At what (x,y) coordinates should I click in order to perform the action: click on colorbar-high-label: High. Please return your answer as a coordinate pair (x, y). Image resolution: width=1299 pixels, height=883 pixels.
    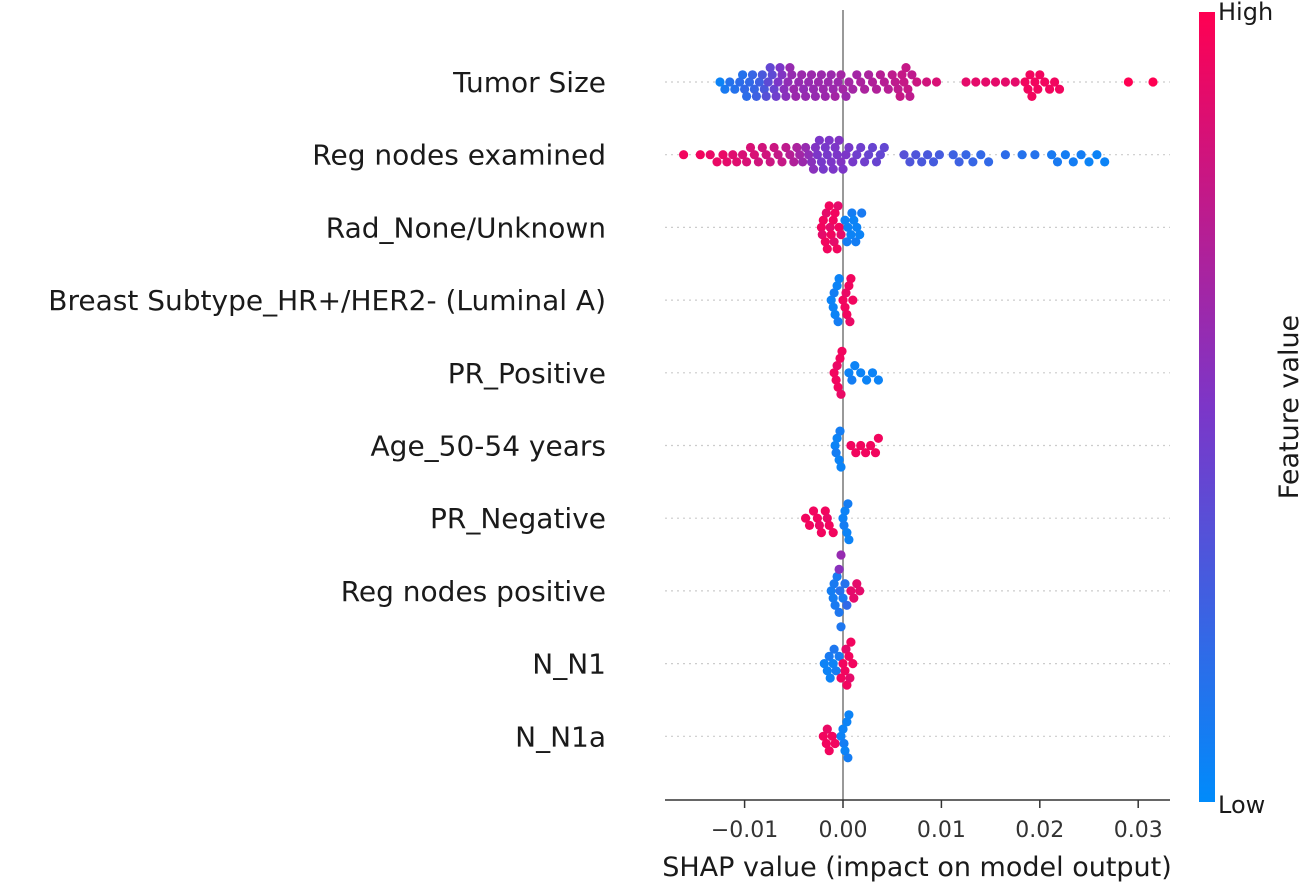
    Looking at the image, I should click on (1245, 13).